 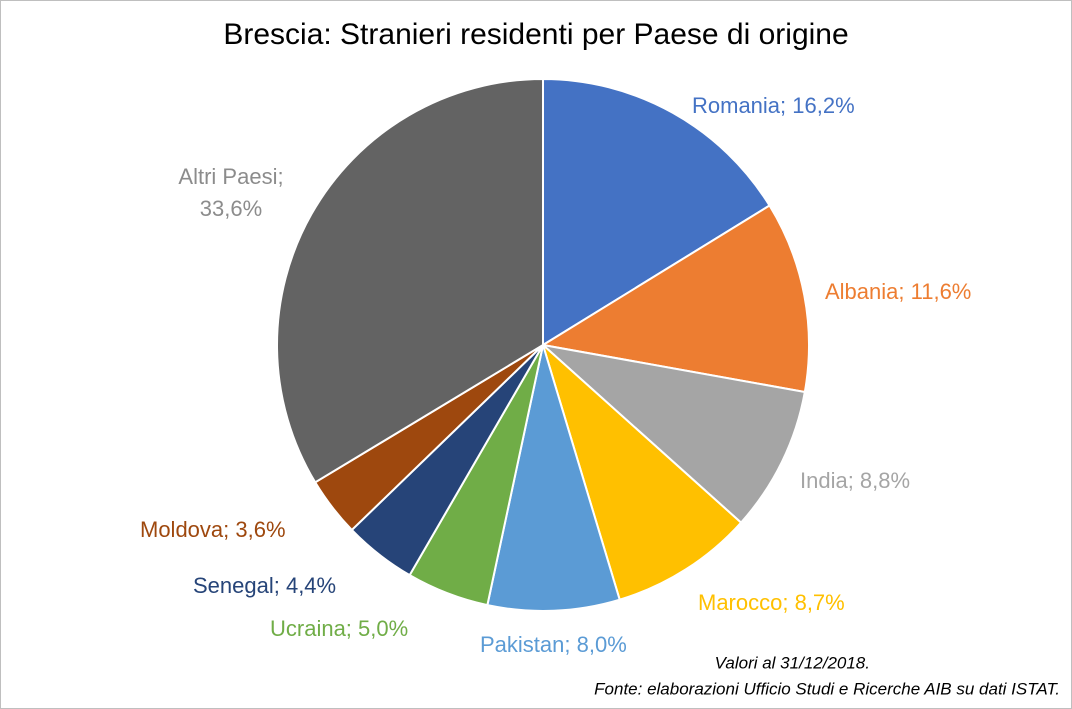 I want to click on slice-label: Altri Paesi; 33,6%, so click(x=230, y=192).